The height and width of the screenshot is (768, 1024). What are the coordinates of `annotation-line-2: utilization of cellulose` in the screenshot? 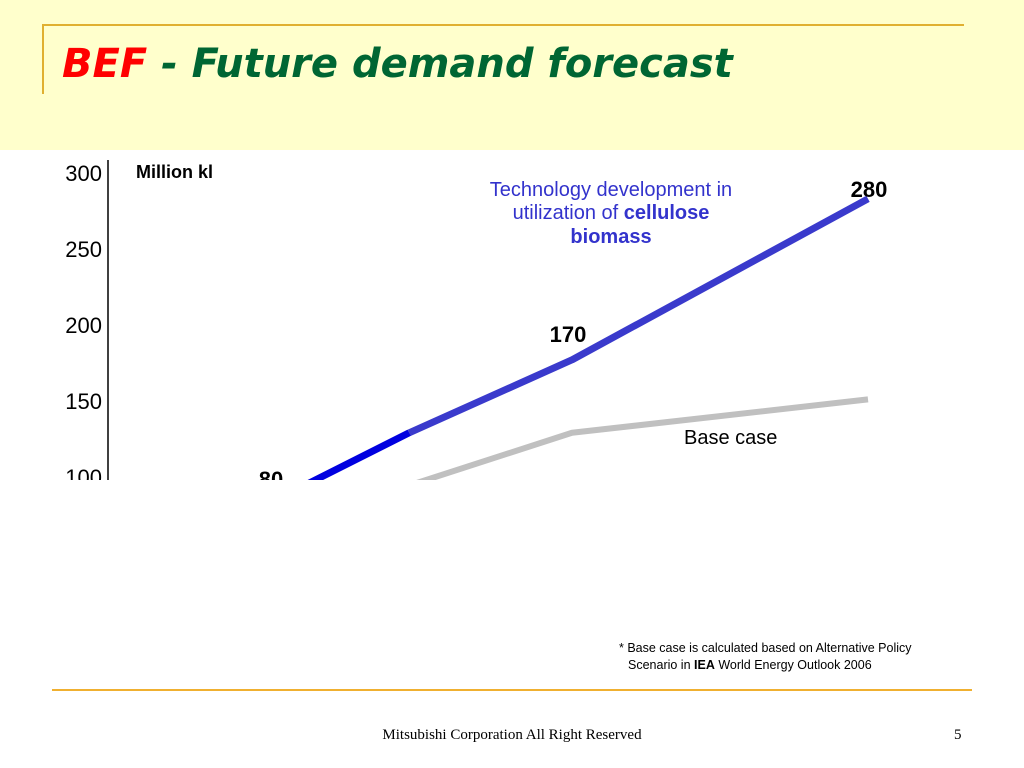 It's located at (611, 213).